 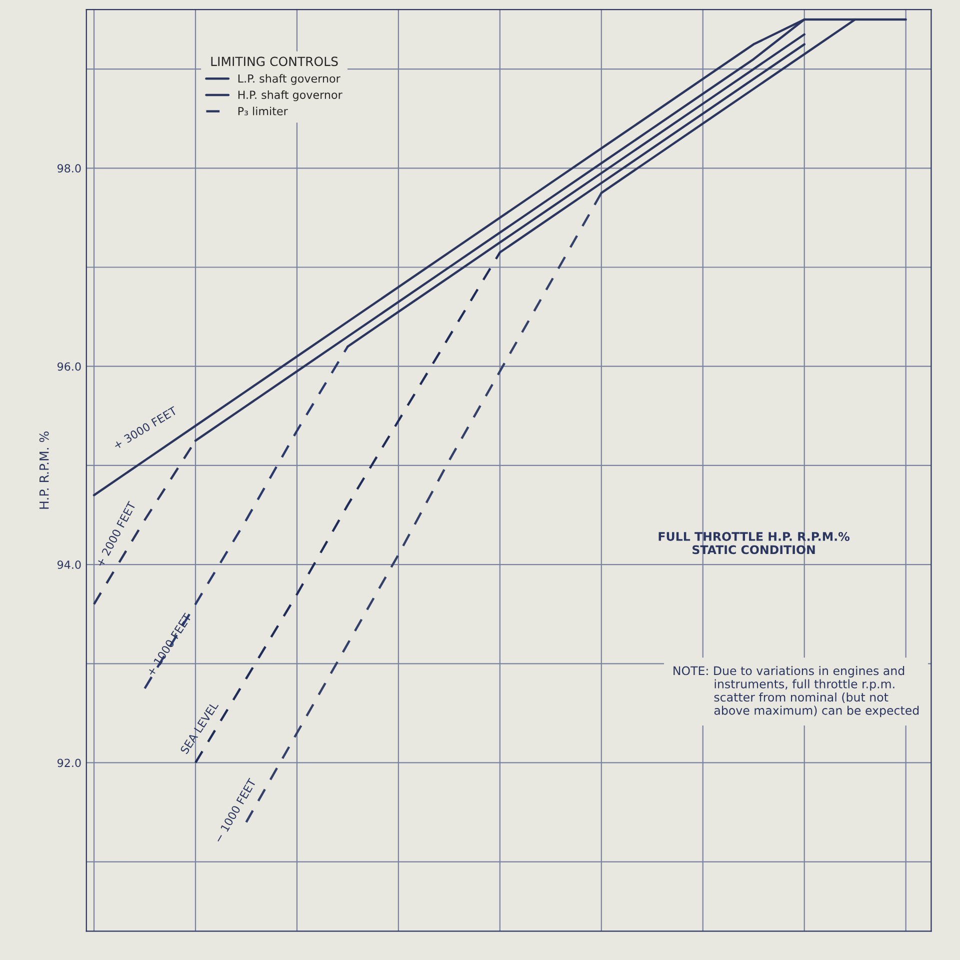 I want to click on legend-title: LIMITING CONTROLS, so click(x=274, y=61).